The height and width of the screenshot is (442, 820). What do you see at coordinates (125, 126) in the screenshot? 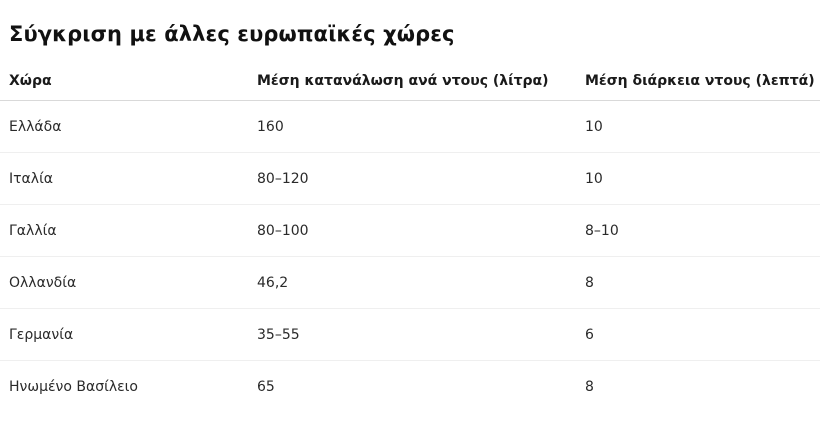
I see `cell-country: Ελλάδα` at bounding box center [125, 126].